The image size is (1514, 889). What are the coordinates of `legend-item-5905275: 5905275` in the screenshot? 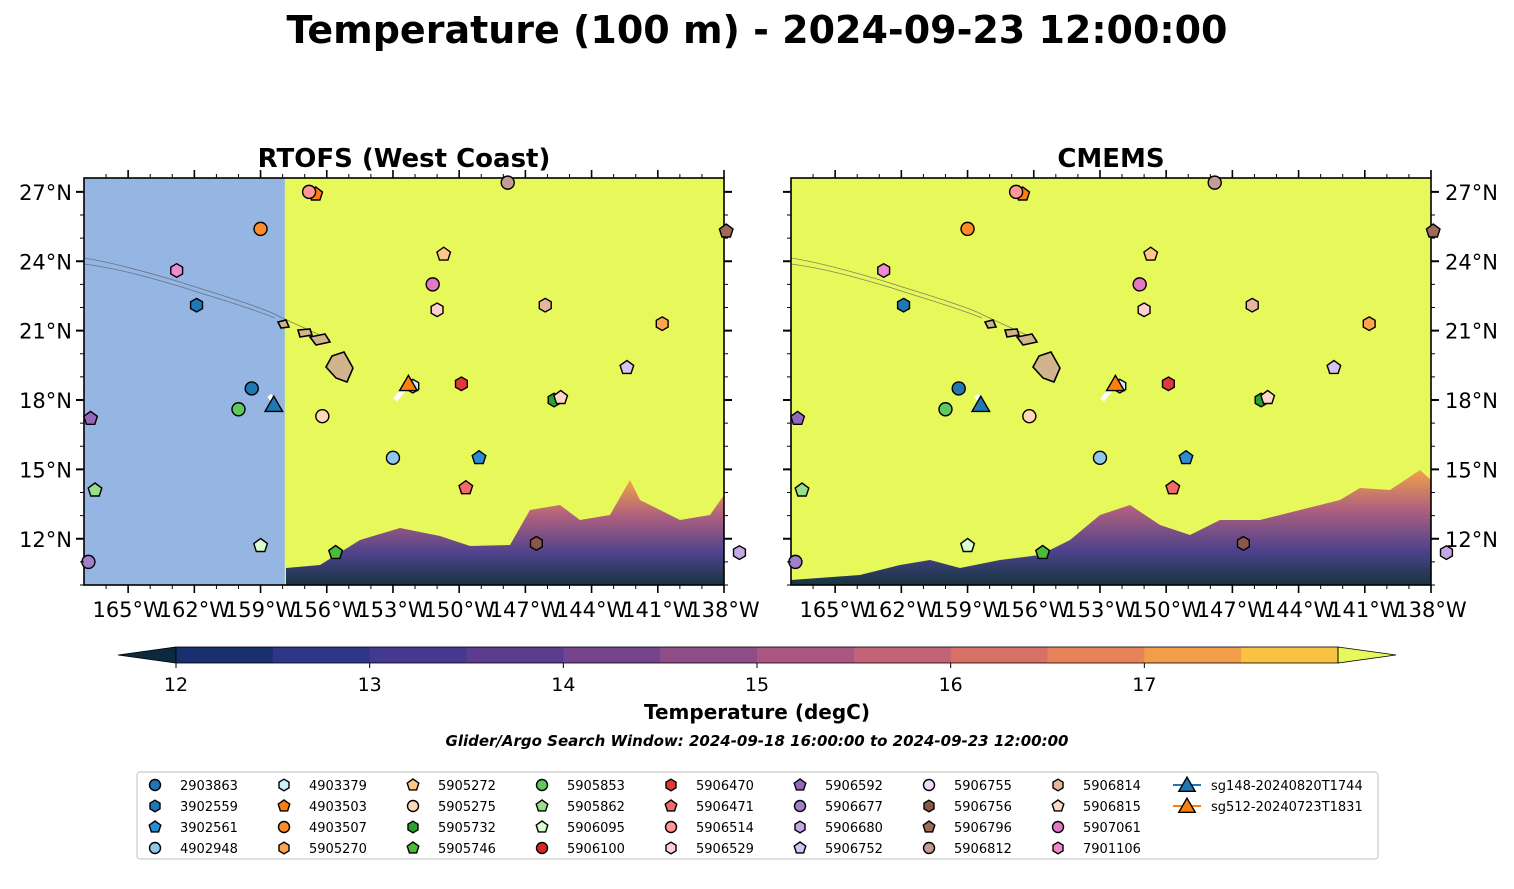 It's located at (451, 807).